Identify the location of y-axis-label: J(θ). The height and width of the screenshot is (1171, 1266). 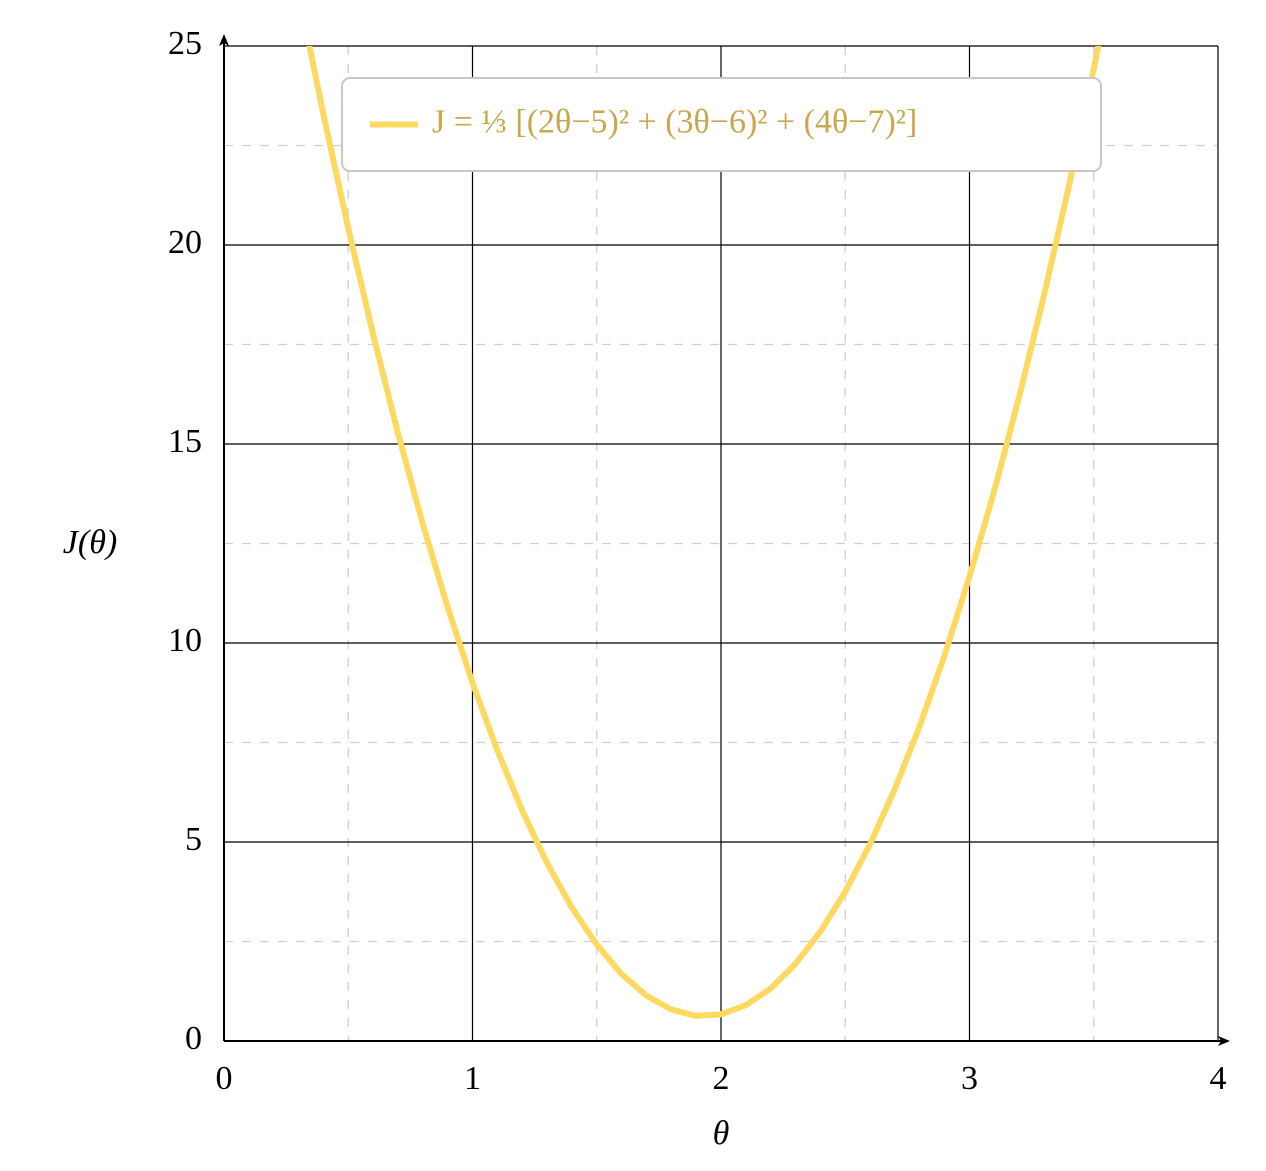
(90, 542).